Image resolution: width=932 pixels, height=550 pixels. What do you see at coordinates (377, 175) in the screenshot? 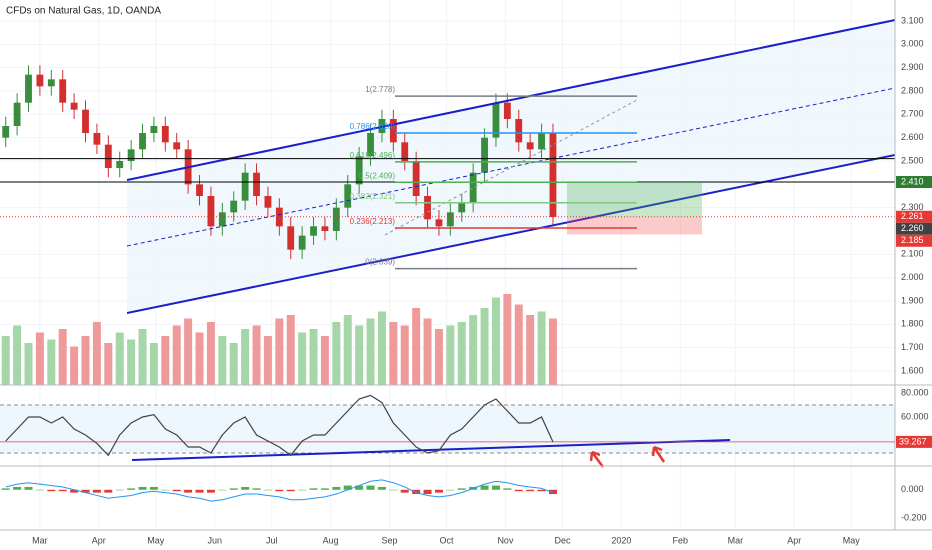
I see `fib-label: 0.5(2.409)` at bounding box center [377, 175].